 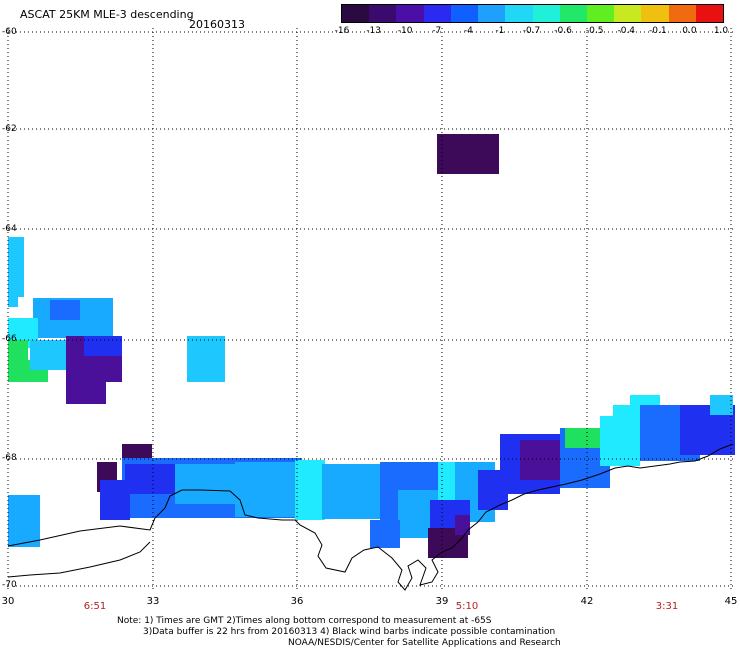 What do you see at coordinates (9, 339) in the screenshot?
I see `lat-label: -66` at bounding box center [9, 339].